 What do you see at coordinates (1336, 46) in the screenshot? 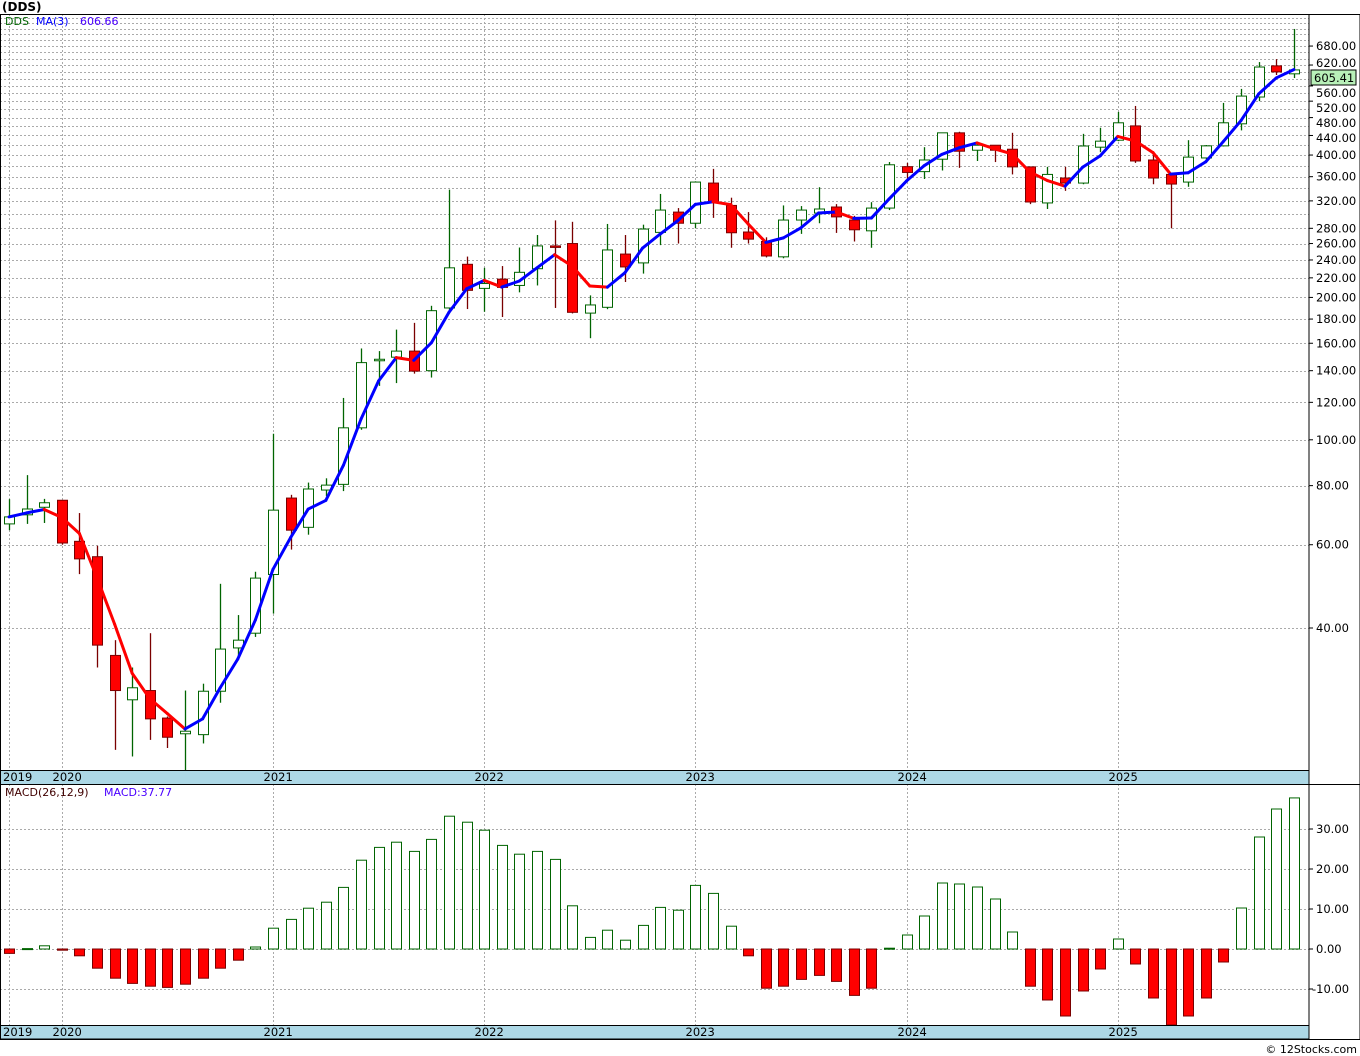
I see `price-tick-label: 680.00` at bounding box center [1336, 46].